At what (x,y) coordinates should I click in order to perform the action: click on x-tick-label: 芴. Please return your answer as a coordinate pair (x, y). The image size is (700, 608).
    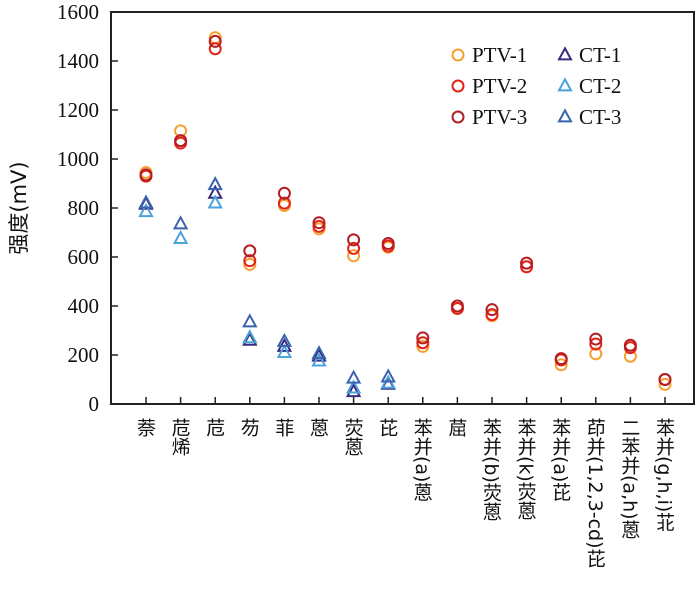
    Looking at the image, I should click on (249, 427).